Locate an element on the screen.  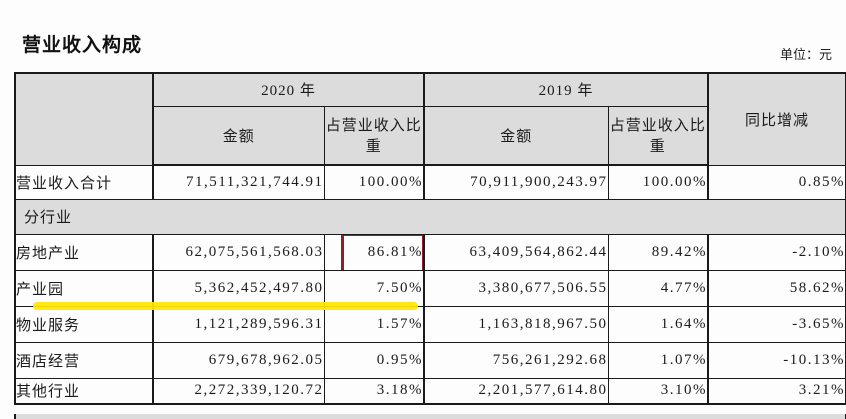
header-row-subcolumns: 金额 占营业收入比重 金额 占营业收入比重 is located at coordinates (430, 135).